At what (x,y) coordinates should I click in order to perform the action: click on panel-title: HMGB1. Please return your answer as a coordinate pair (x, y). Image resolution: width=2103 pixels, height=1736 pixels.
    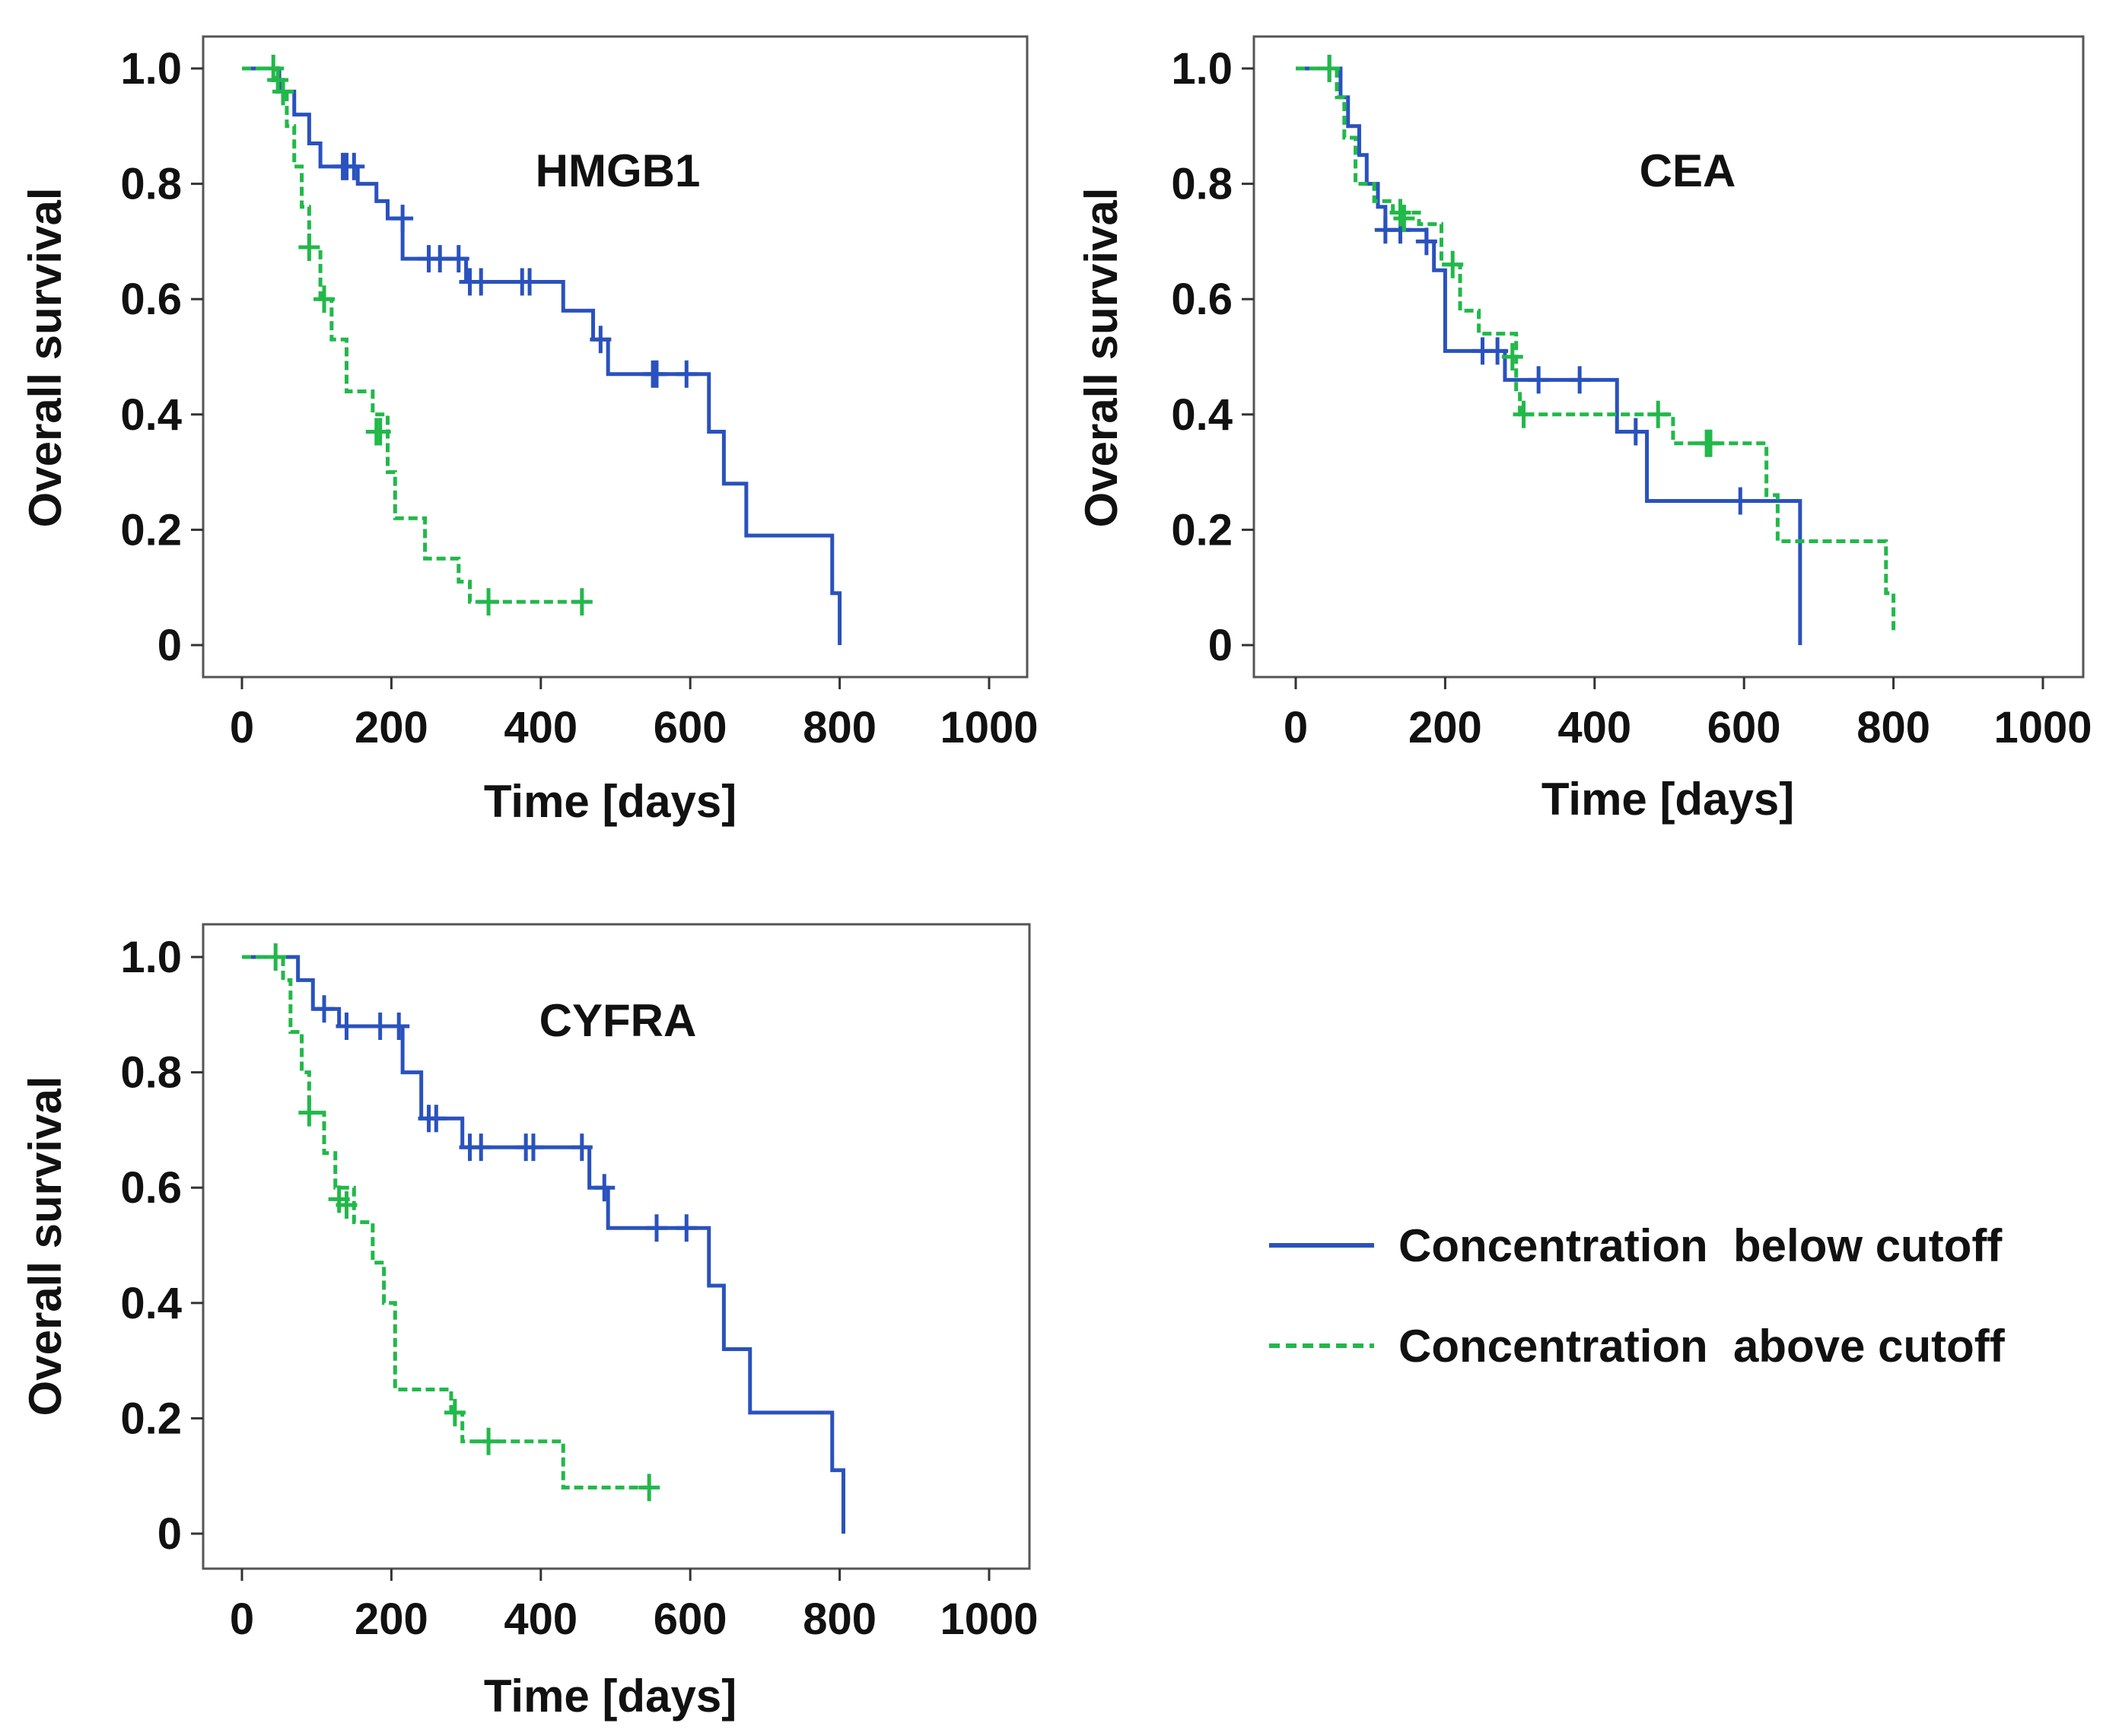
    Looking at the image, I should click on (618, 170).